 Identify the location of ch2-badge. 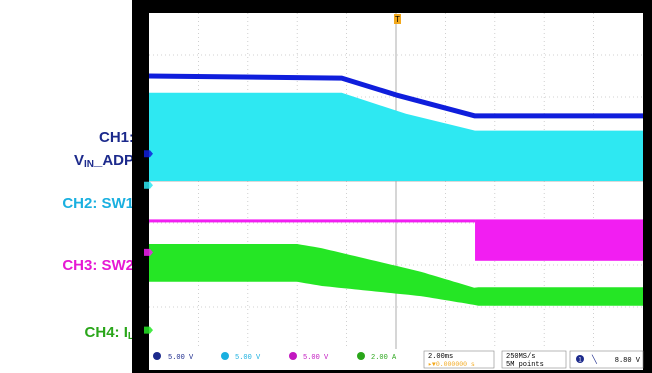
(225, 356).